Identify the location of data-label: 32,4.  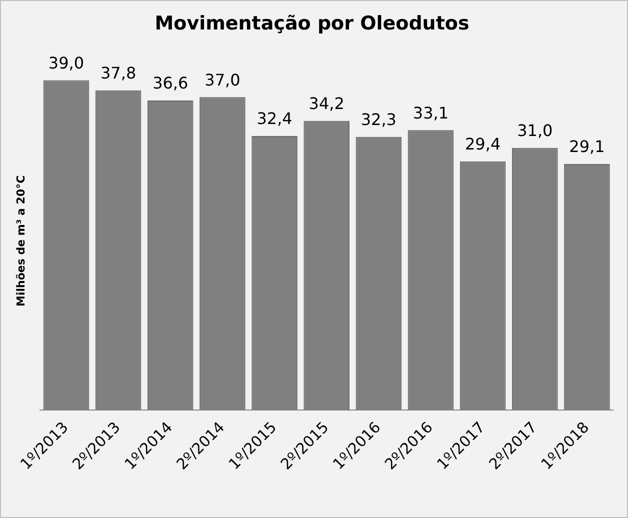
(274, 118).